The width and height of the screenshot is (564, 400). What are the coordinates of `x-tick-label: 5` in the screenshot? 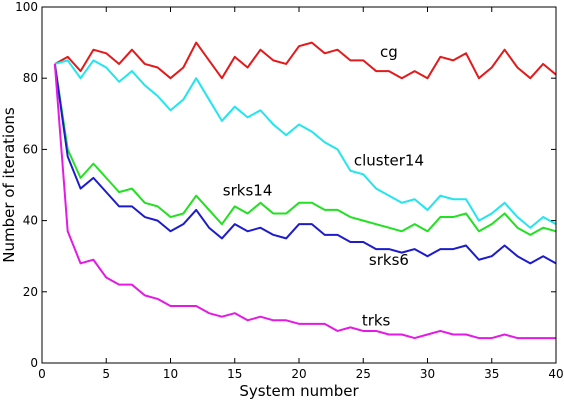 It's located at (106, 374).